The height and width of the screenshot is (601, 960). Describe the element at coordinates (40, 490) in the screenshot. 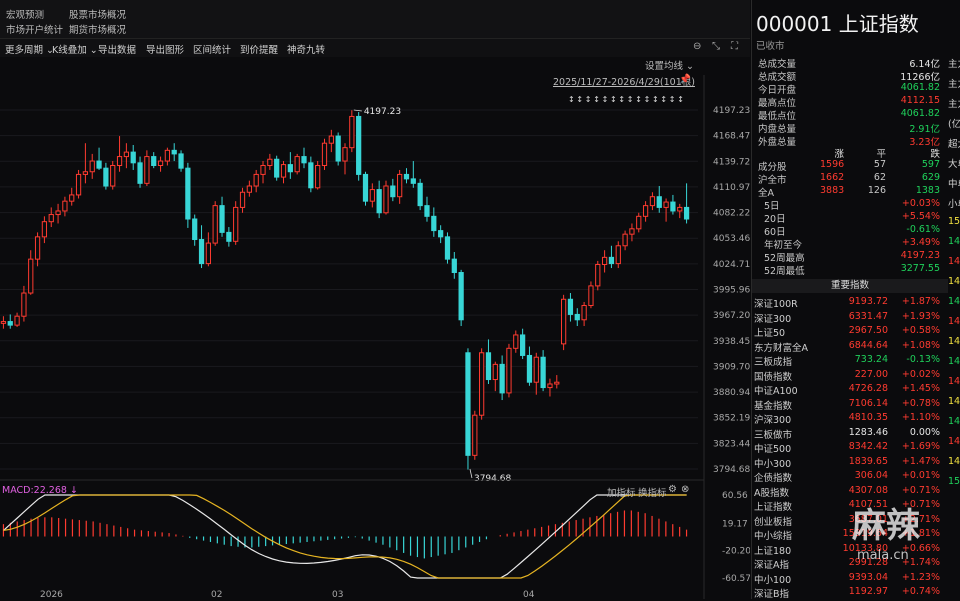

I see `macd-value-label: MACD:22.268 ↓` at that location.